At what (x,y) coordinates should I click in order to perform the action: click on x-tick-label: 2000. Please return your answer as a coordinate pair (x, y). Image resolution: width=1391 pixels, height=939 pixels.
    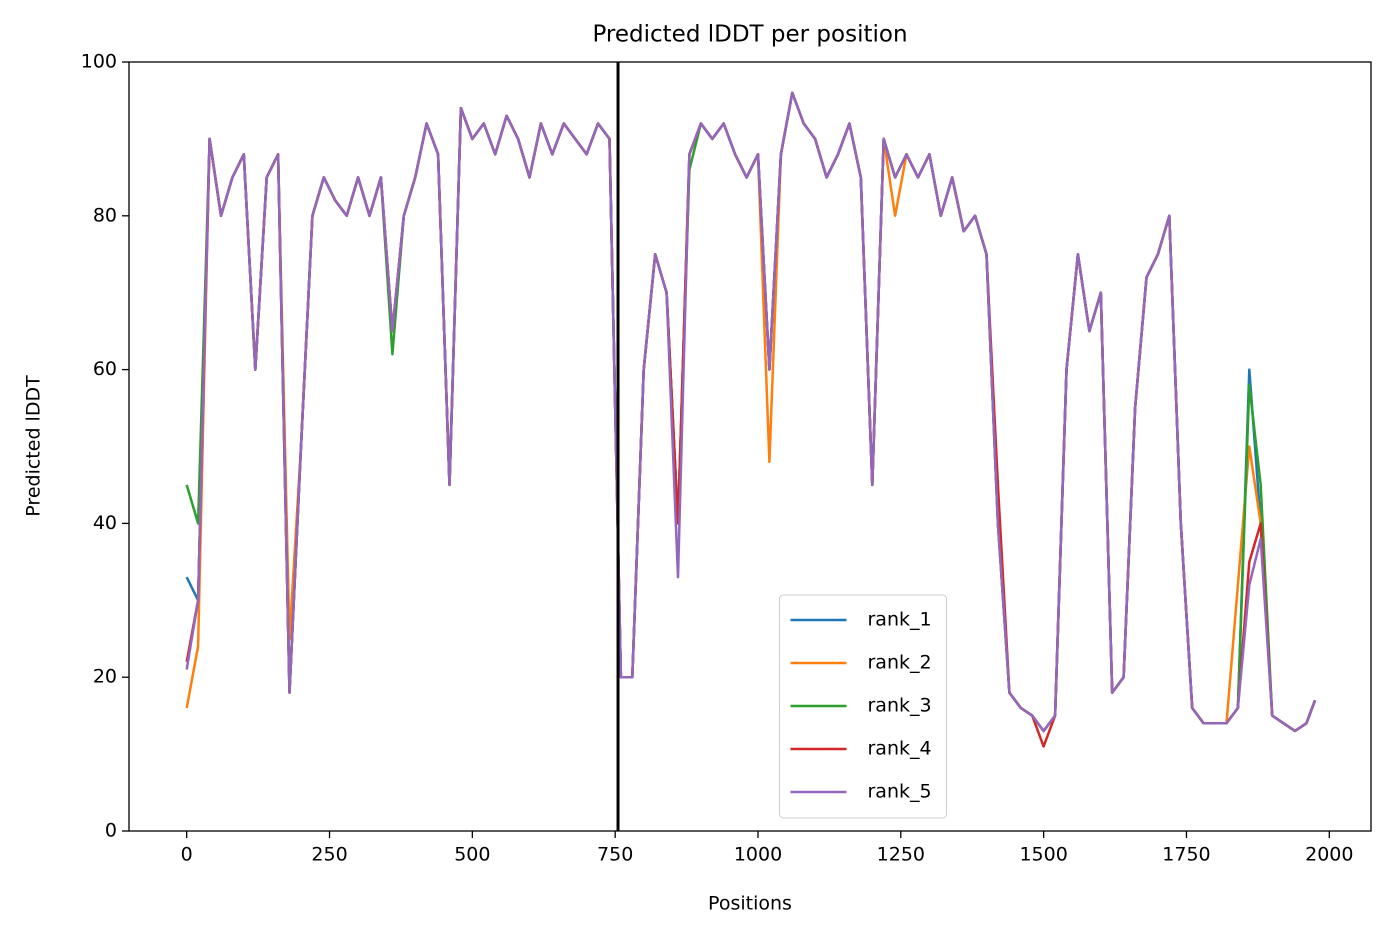
    Looking at the image, I should click on (1329, 855).